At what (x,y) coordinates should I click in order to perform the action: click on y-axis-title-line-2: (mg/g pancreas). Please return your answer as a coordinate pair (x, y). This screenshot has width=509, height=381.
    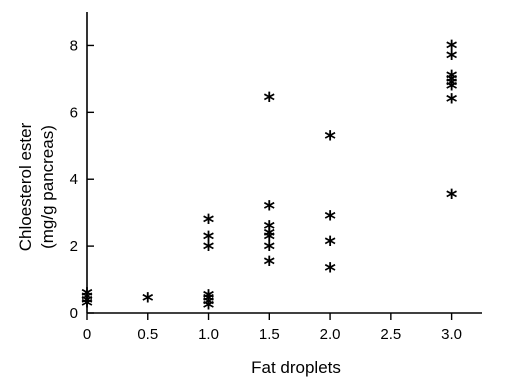
    Looking at the image, I should click on (47, 187).